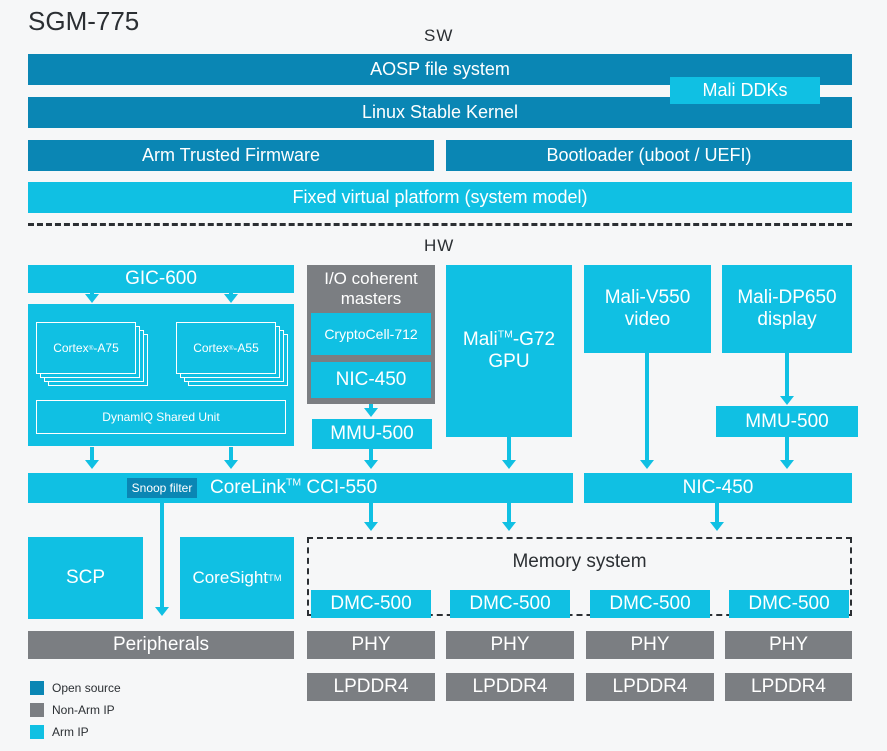 The width and height of the screenshot is (887, 751). What do you see at coordinates (70, 732) in the screenshot?
I see `legend-label: Arm IP` at bounding box center [70, 732].